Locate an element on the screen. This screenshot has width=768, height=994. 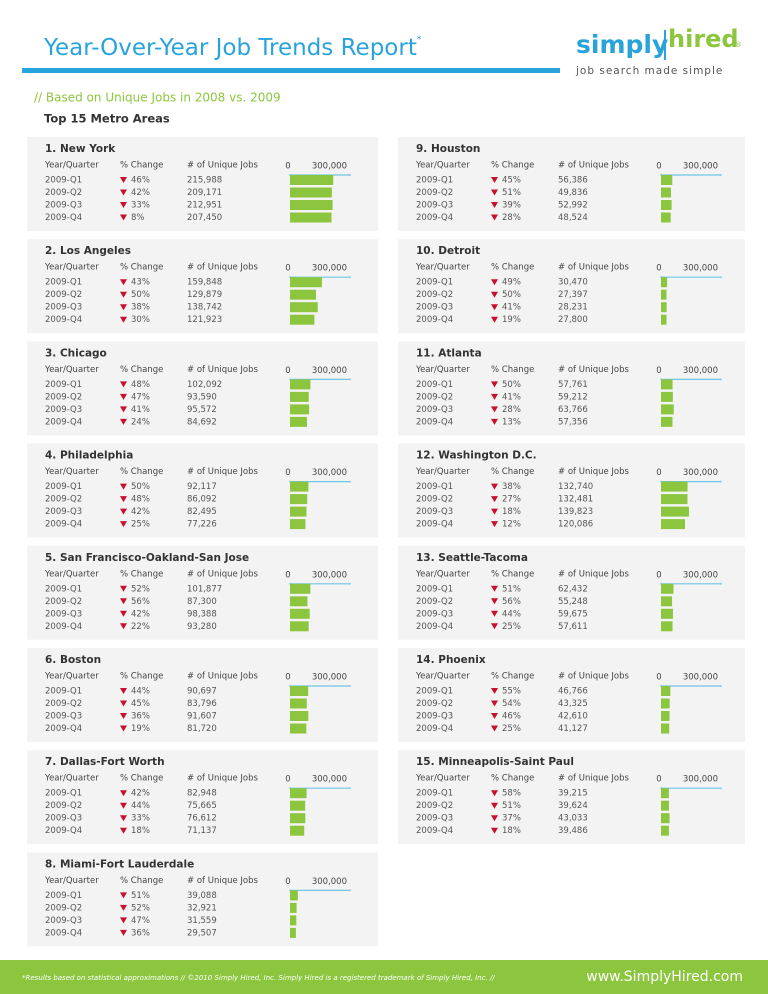
percent-change: 51% is located at coordinates (511, 589).